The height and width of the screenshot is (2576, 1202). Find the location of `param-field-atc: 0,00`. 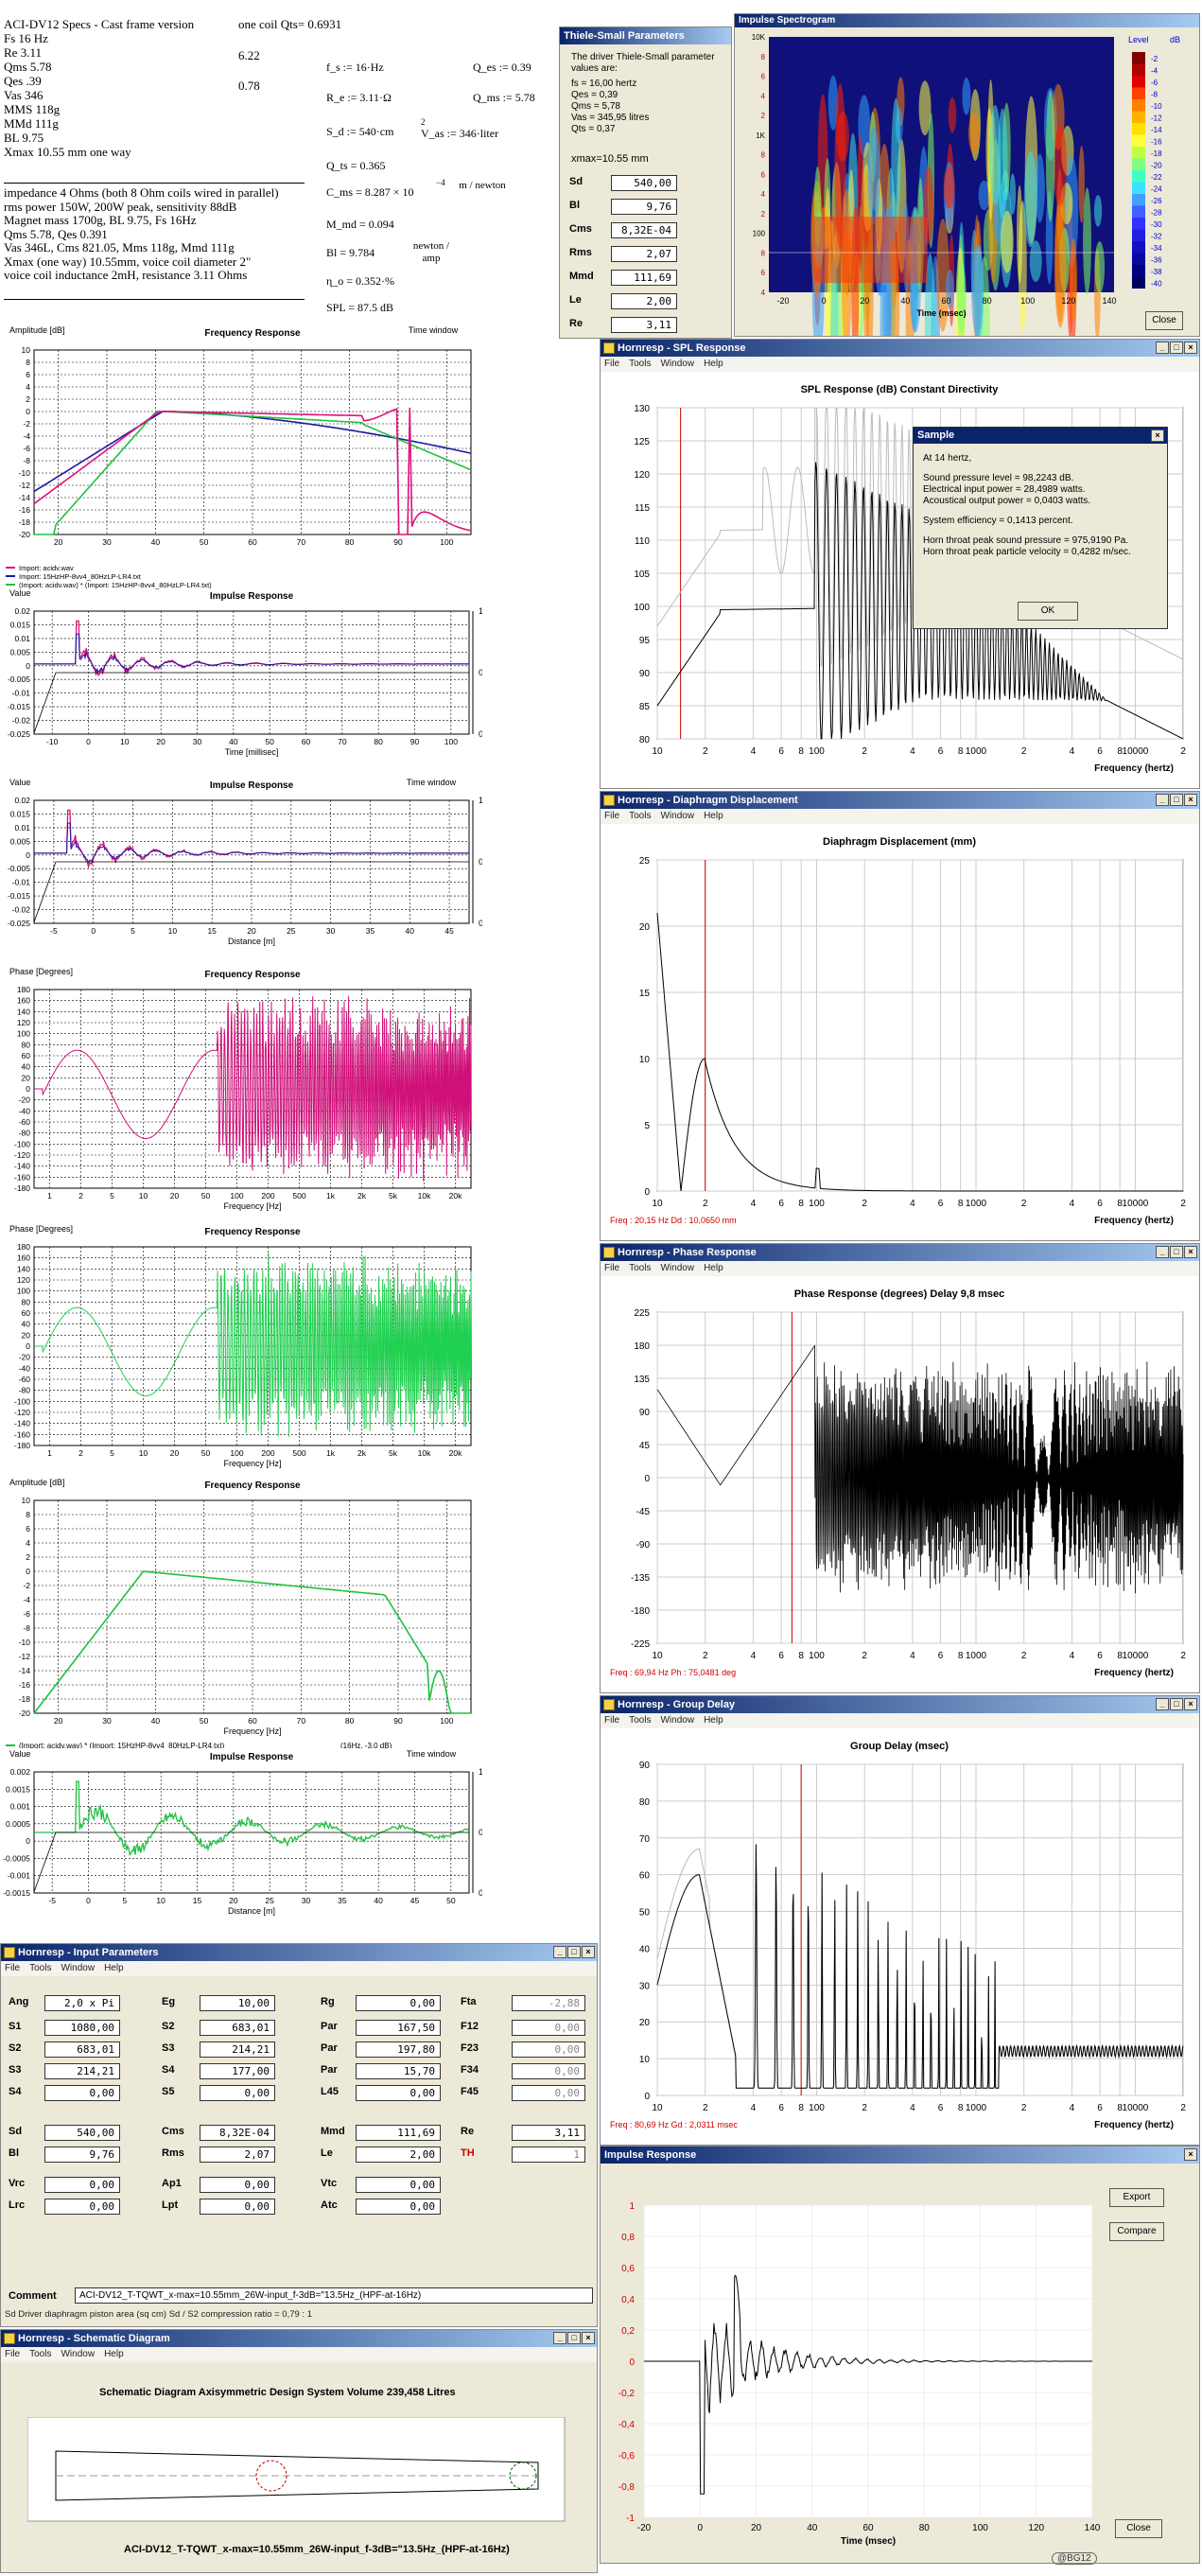

param-field-atc: 0,00 is located at coordinates (398, 2207).